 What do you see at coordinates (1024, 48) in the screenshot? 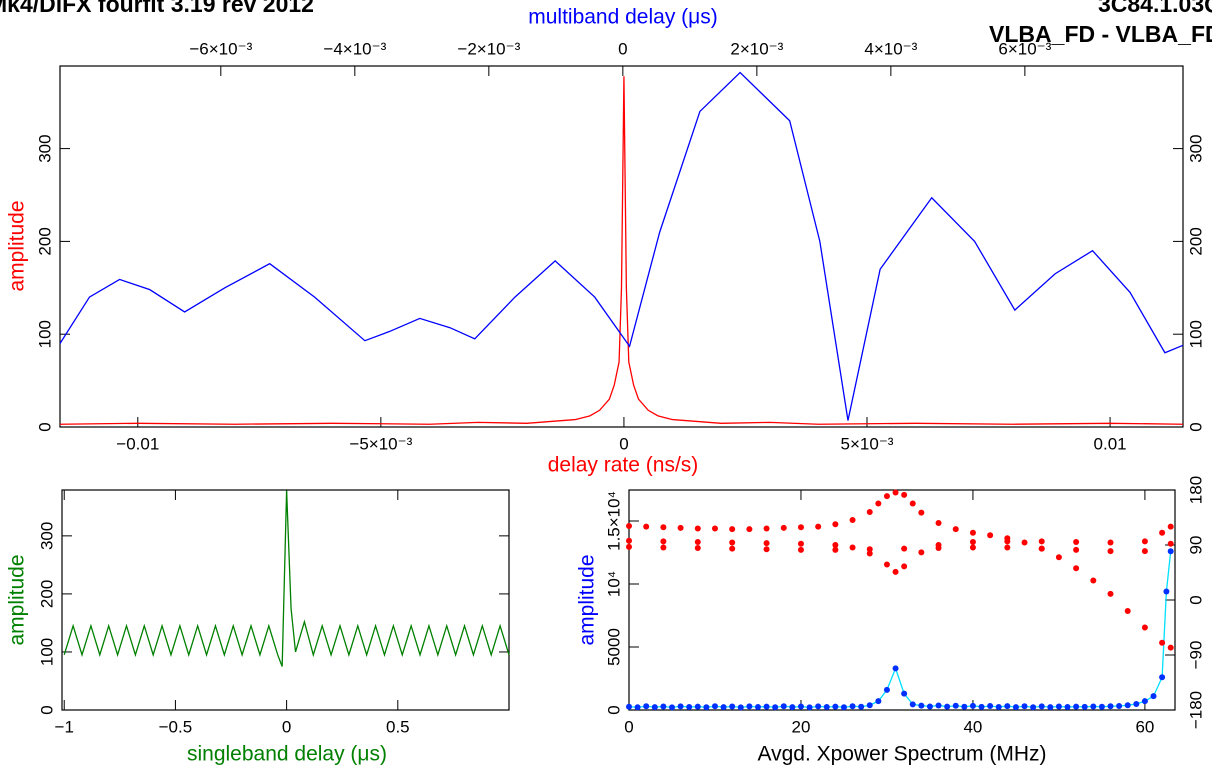
I see `x2-tick-label: 6×10⁻³` at bounding box center [1024, 48].